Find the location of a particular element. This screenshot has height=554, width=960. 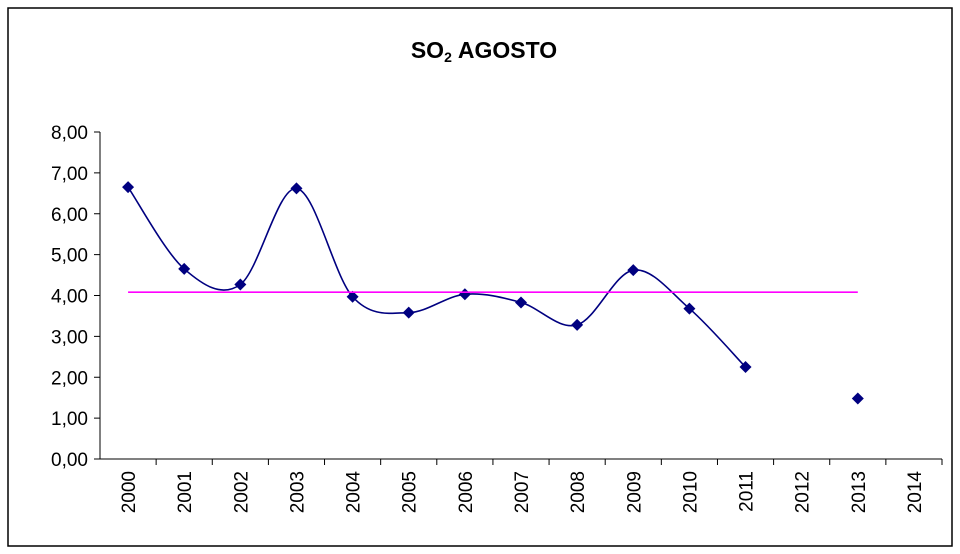

x-tick-label: 2000 is located at coordinates (129, 492).